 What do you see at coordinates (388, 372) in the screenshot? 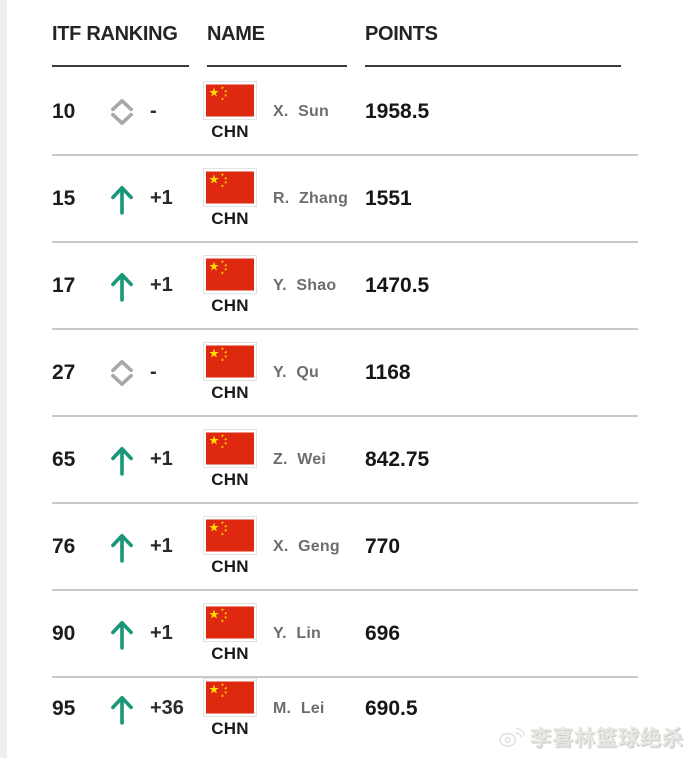
I see `points-value: 1168` at bounding box center [388, 372].